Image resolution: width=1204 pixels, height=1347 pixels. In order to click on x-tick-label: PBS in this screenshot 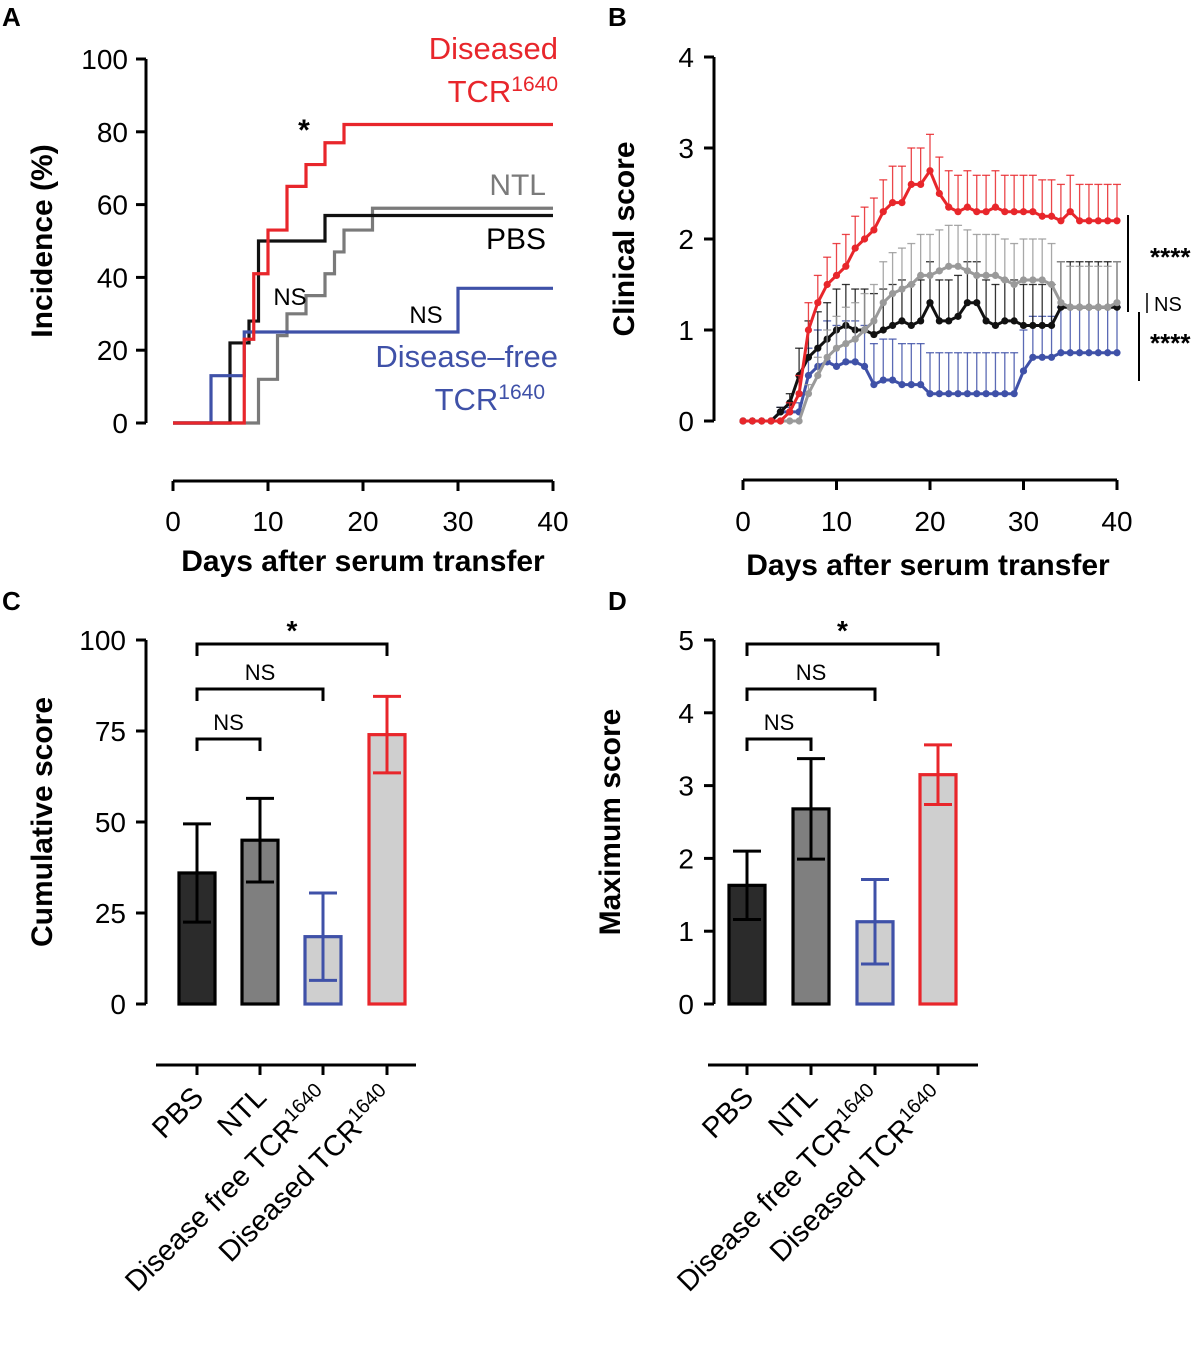, I will do `click(728, 1113)`.